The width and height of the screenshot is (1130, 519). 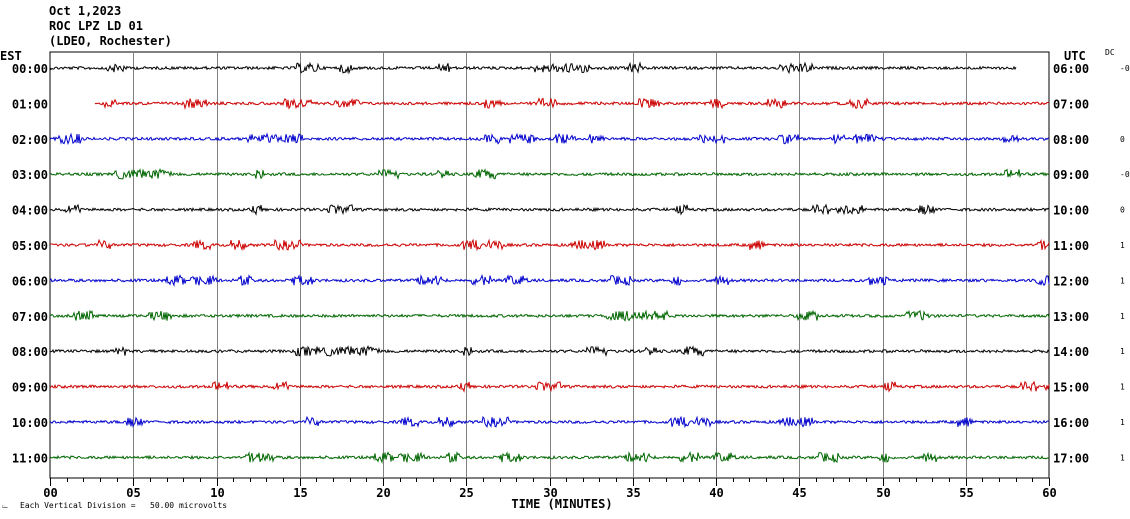 What do you see at coordinates (110, 41) in the screenshot?
I see `header-network: (LDEO, Rochester)` at bounding box center [110, 41].